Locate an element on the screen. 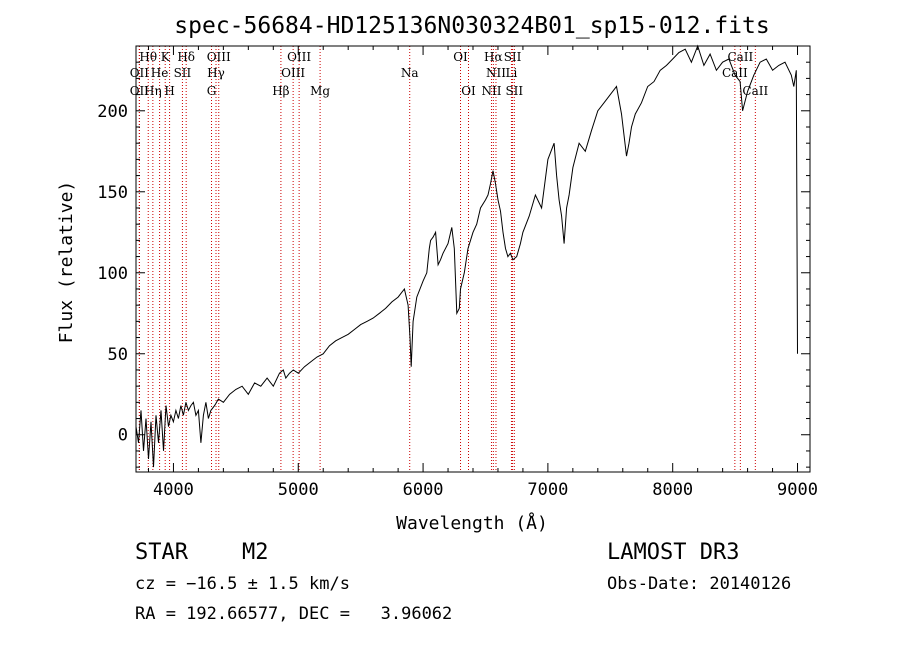 The width and height of the screenshot is (900, 649). y-tick-label: 100 is located at coordinates (112, 274).